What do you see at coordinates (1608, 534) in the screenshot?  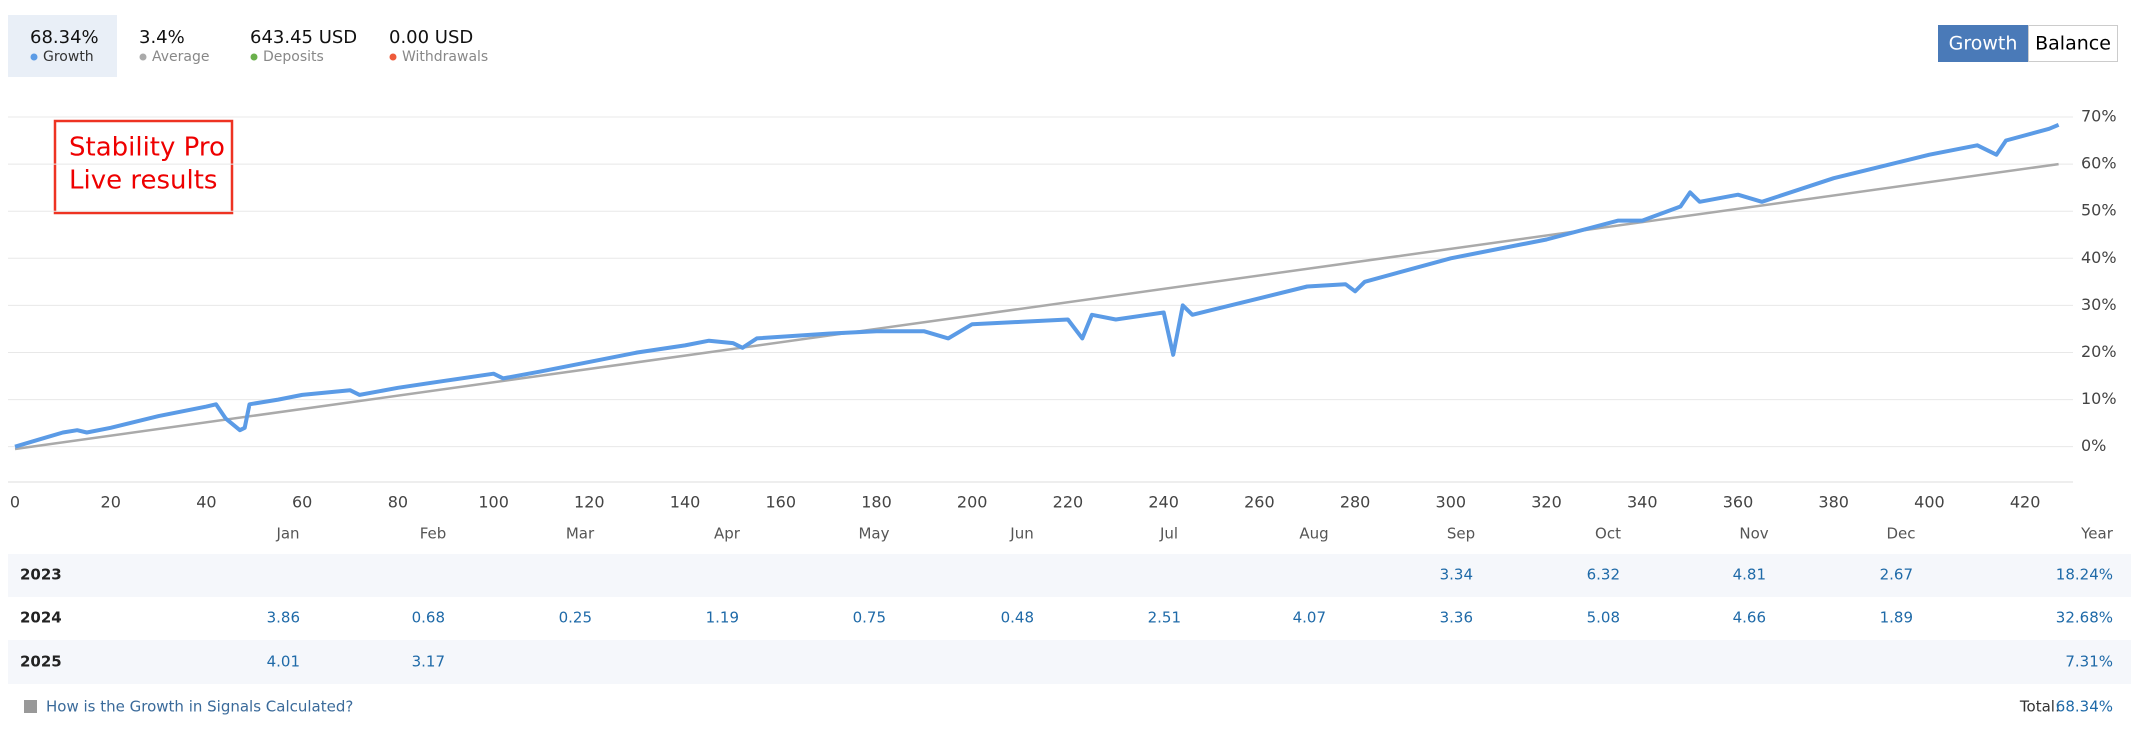 I see `column-header: Oct` at bounding box center [1608, 534].